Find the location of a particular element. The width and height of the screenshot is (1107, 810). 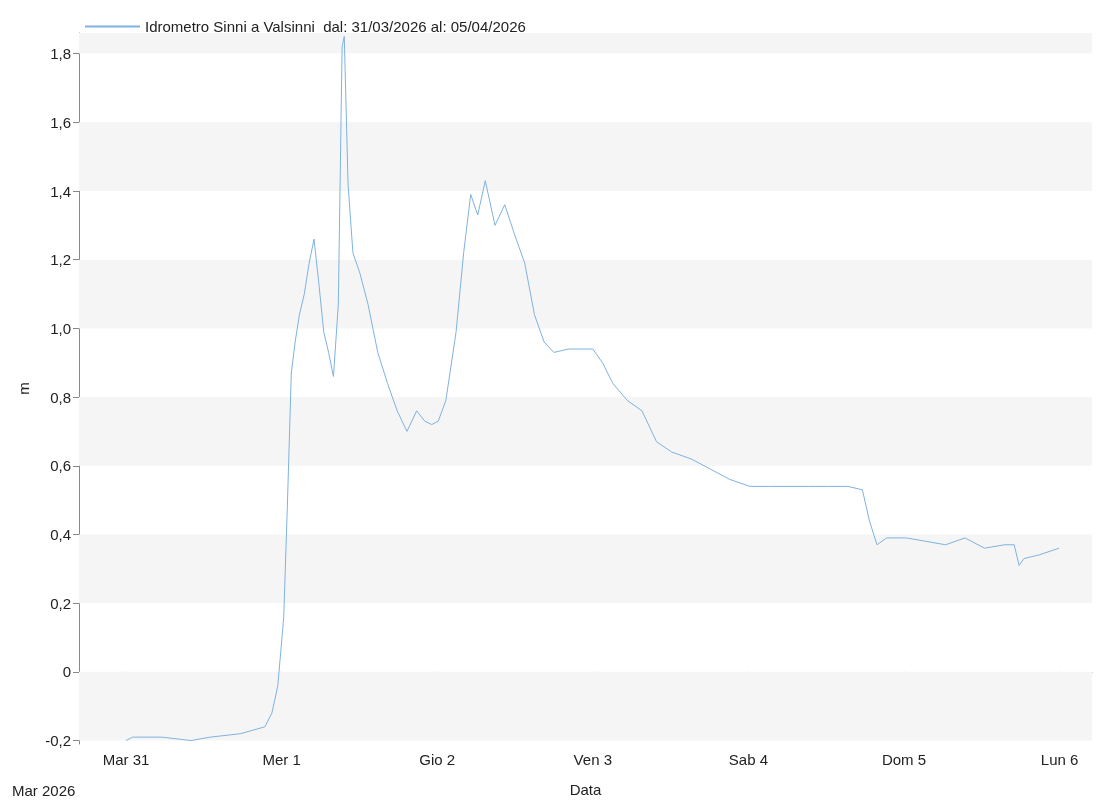

text: Mar 2026 is located at coordinates (44, 790).